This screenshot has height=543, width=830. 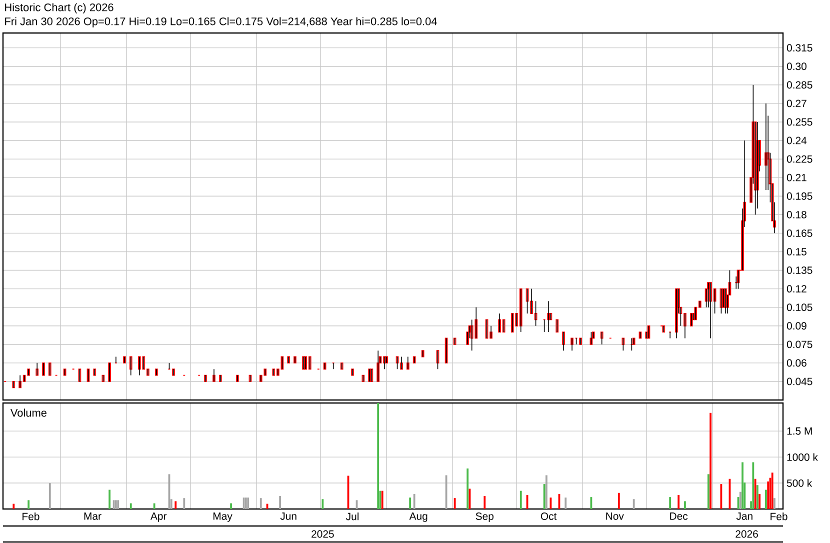 What do you see at coordinates (352, 516) in the screenshot?
I see `x-tick-label: Jul` at bounding box center [352, 516].